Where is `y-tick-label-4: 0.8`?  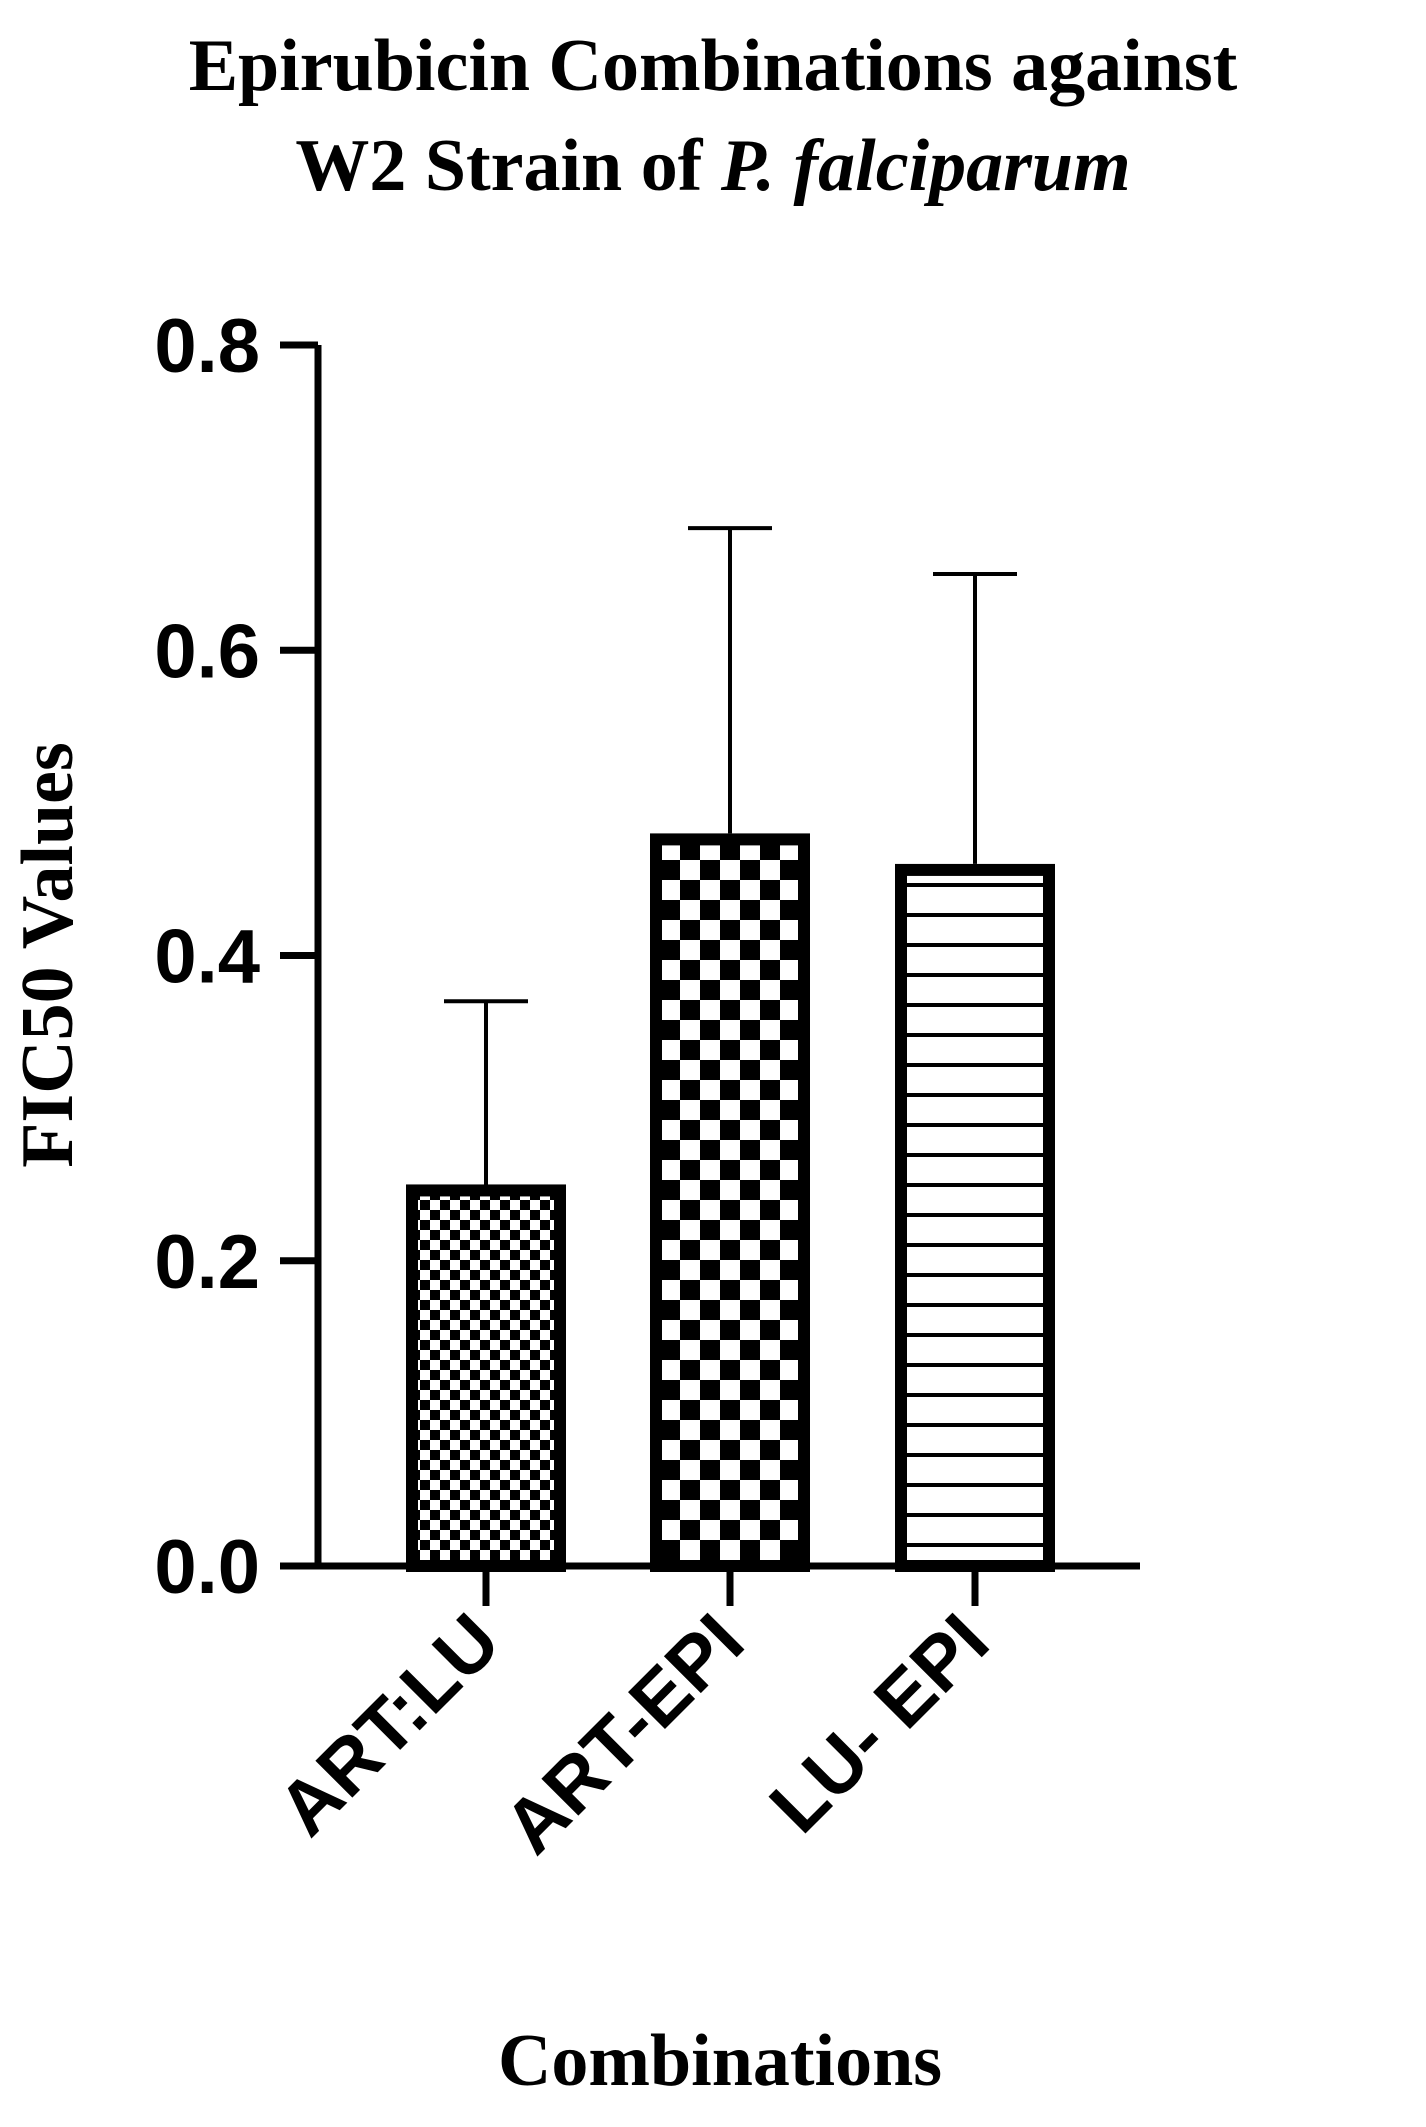
y-tick-label-4: 0.8 is located at coordinates (207, 346).